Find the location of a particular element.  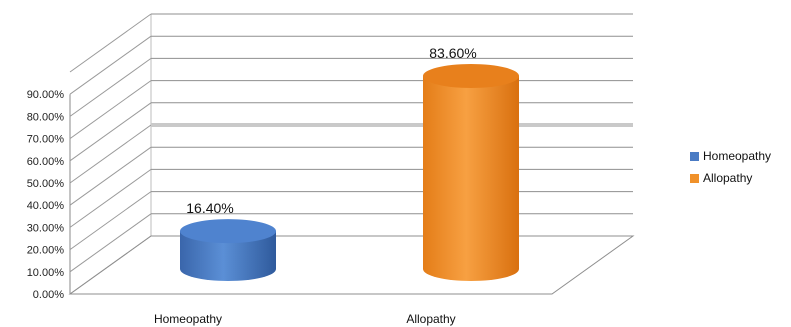

y-tick-label: 30.00% is located at coordinates (46, 228).